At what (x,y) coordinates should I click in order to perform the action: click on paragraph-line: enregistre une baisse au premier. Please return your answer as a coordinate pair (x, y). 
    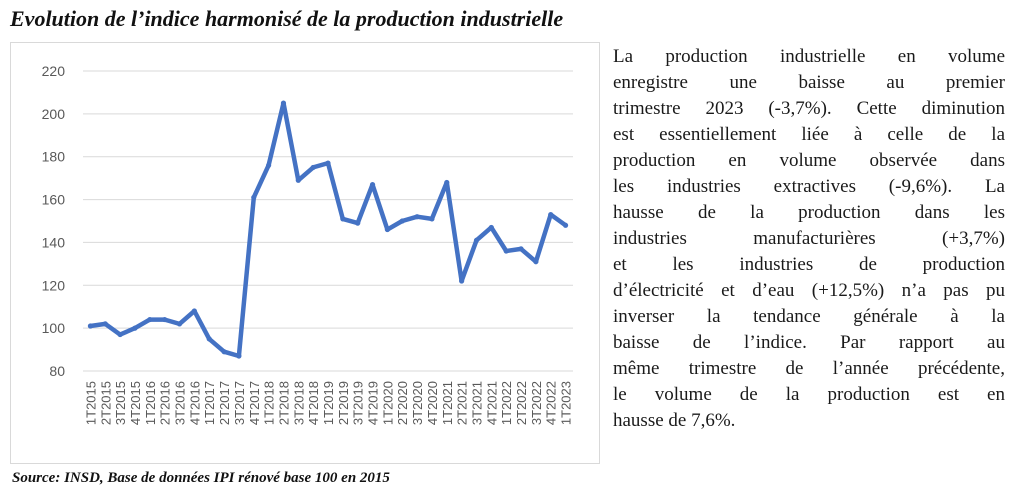
    Looking at the image, I should click on (809, 82).